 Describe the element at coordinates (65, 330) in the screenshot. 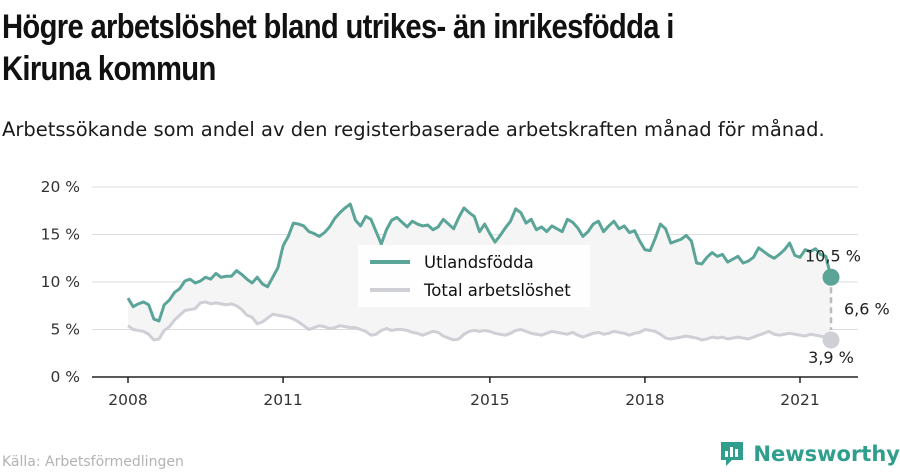

I see `y-tick-label: 5 %` at that location.